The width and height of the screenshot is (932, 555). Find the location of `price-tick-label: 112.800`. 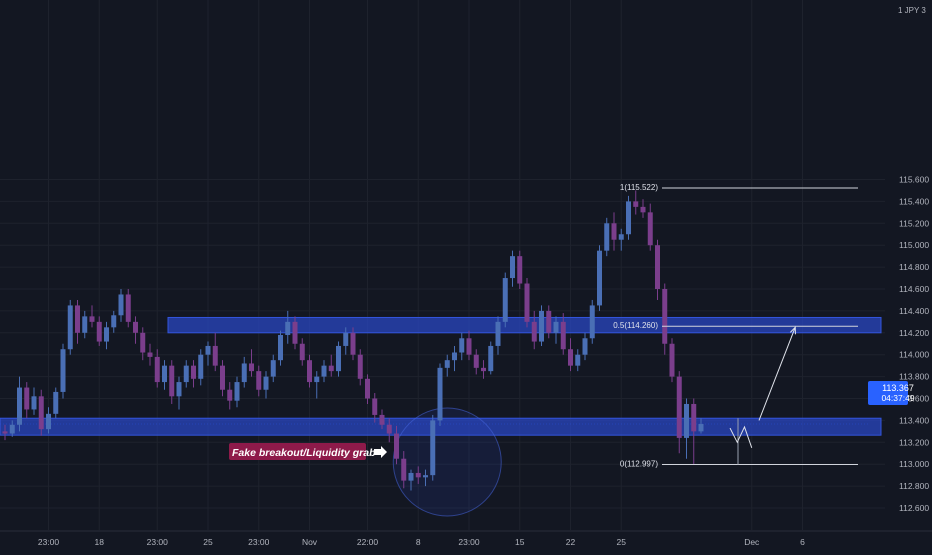

price-tick-label: 112.800 is located at coordinates (914, 486).